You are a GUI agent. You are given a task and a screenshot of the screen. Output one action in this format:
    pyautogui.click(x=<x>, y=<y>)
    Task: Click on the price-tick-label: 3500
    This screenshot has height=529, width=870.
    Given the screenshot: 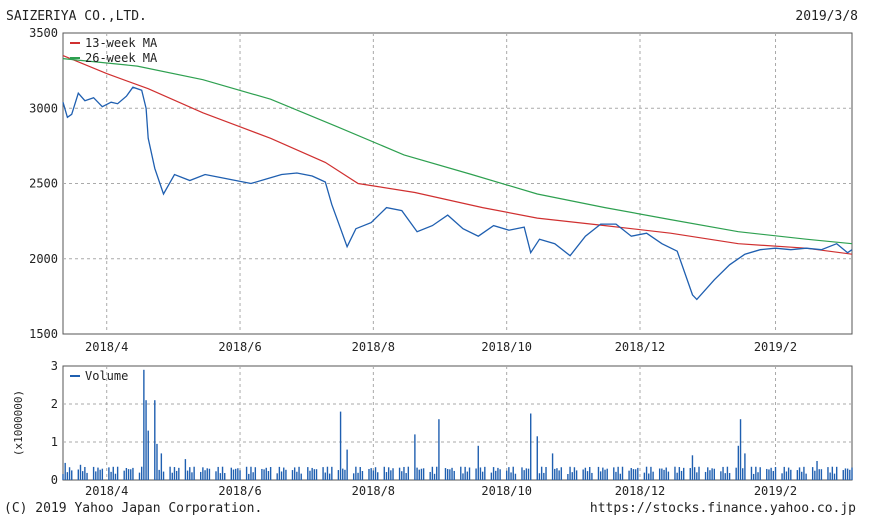 What is the action you would take?
    pyautogui.click(x=43, y=33)
    